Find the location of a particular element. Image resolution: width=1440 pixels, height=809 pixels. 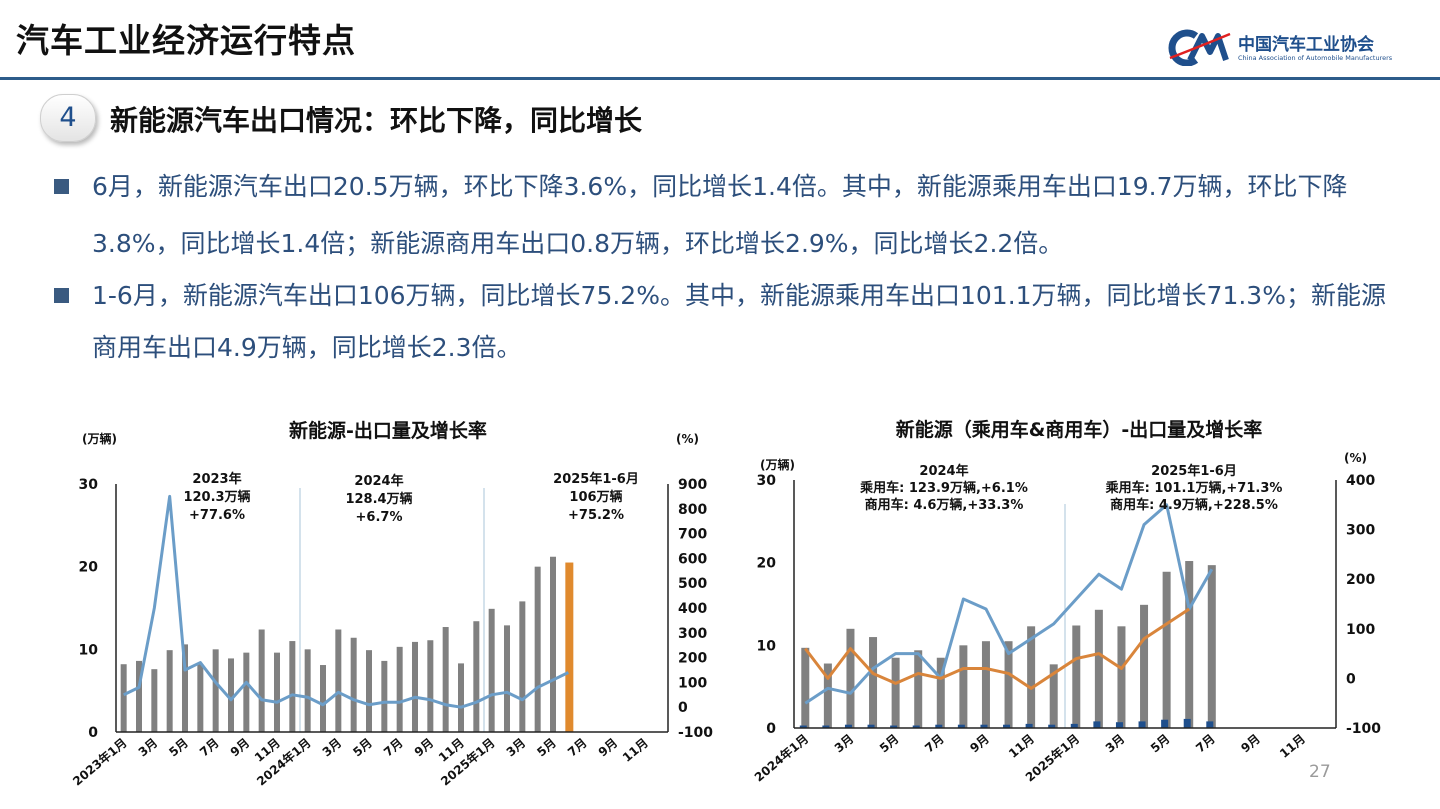

chart-annotation: 120.3万辆 is located at coordinates (216, 497).